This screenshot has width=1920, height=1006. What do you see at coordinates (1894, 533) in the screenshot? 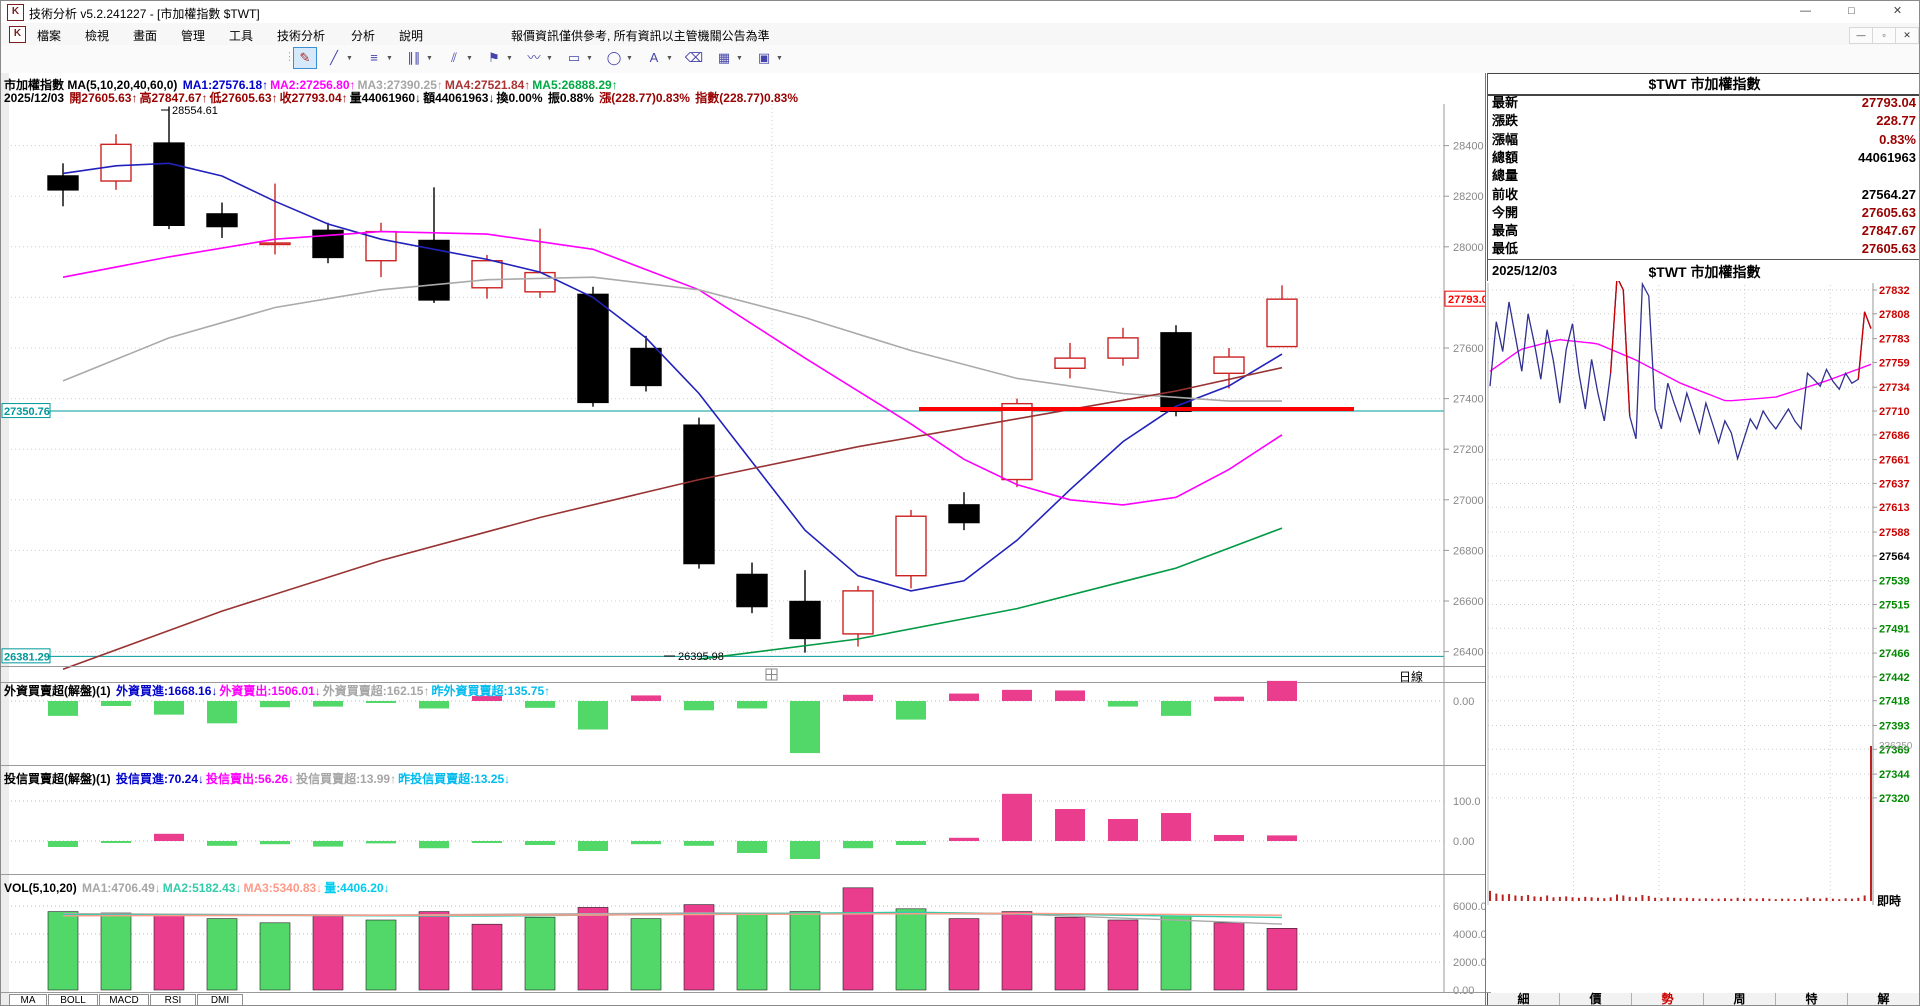
I see `svg-text: 27588` at bounding box center [1894, 533].